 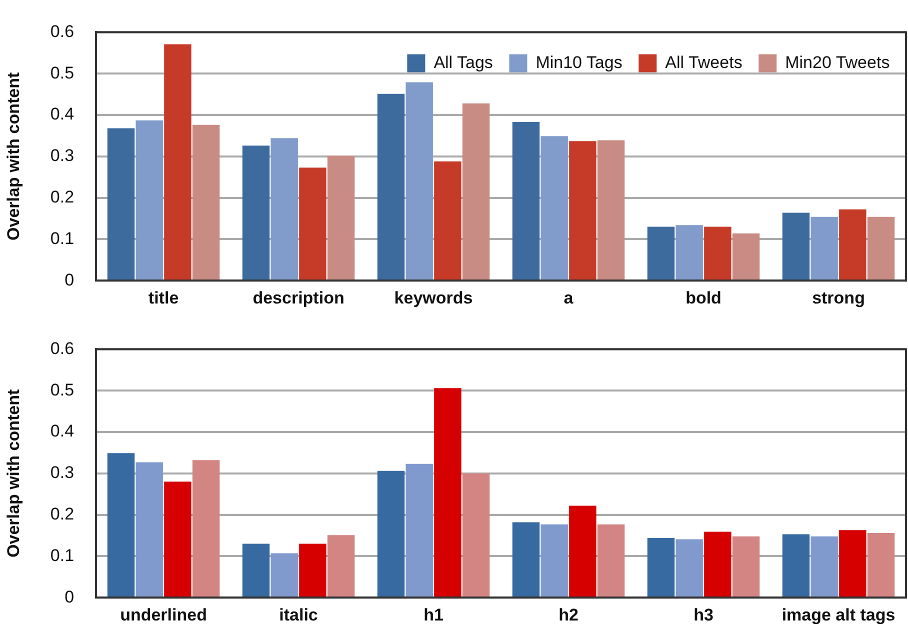 I want to click on x-tick-label: strong, so click(x=838, y=298).